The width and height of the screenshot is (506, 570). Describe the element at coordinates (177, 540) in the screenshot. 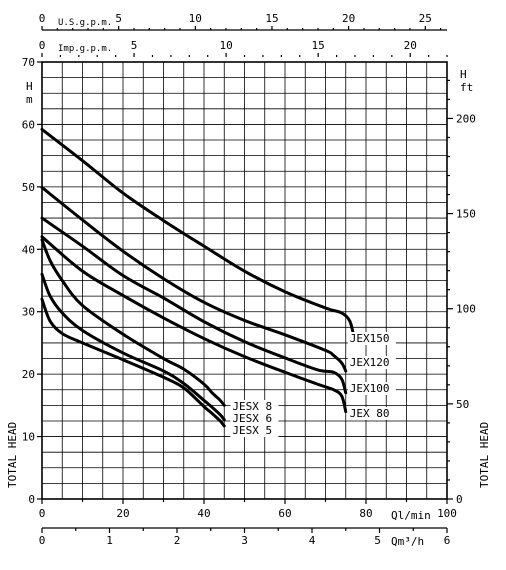

I see `m3h-tick-label: 2` at that location.